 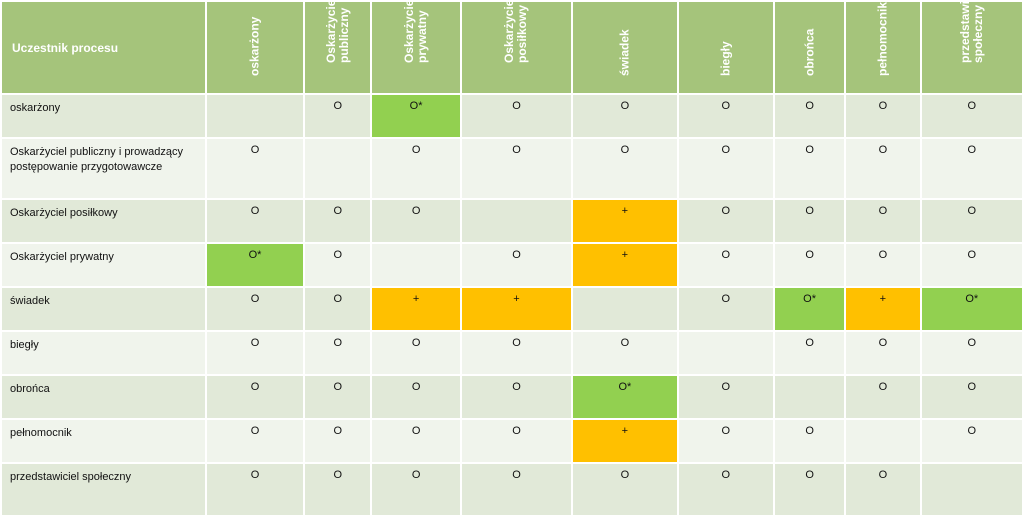 What do you see at coordinates (624, 52) in the screenshot?
I see `column-header-label: świadek` at bounding box center [624, 52].